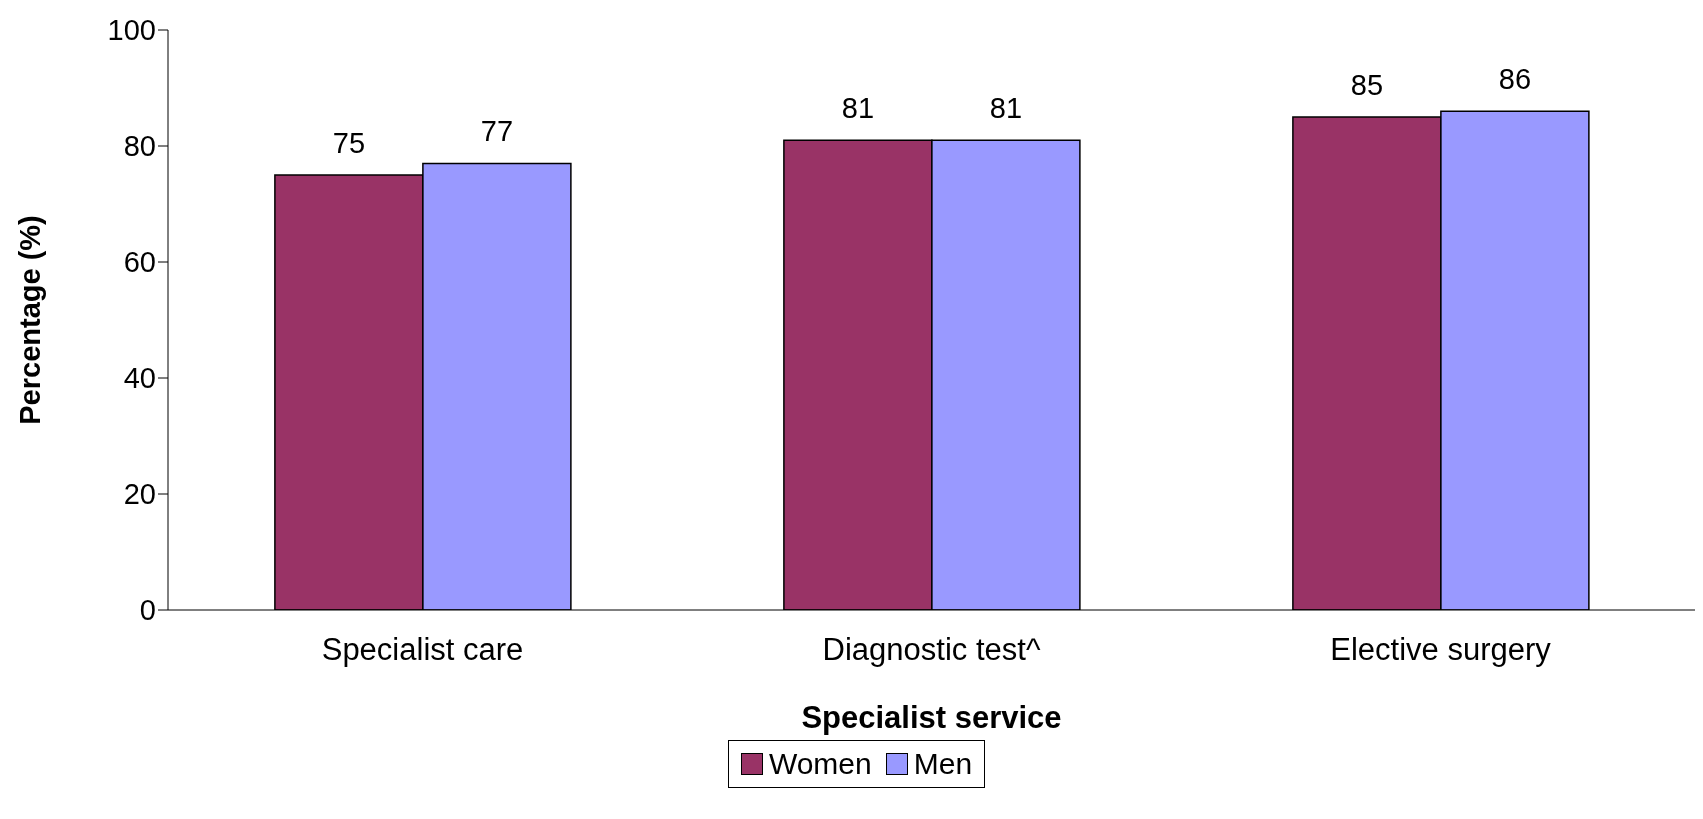  I want to click on y-tick-label: 100, so click(131, 30).